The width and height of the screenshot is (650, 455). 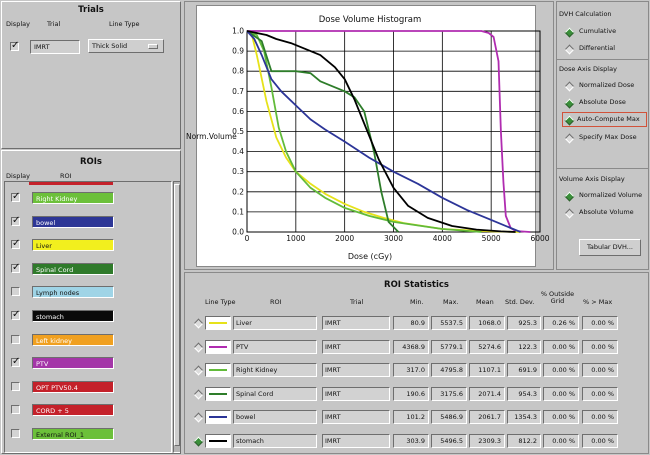 I want to click on trial-line-type-menu: Thick Solid, so click(x=126, y=46).